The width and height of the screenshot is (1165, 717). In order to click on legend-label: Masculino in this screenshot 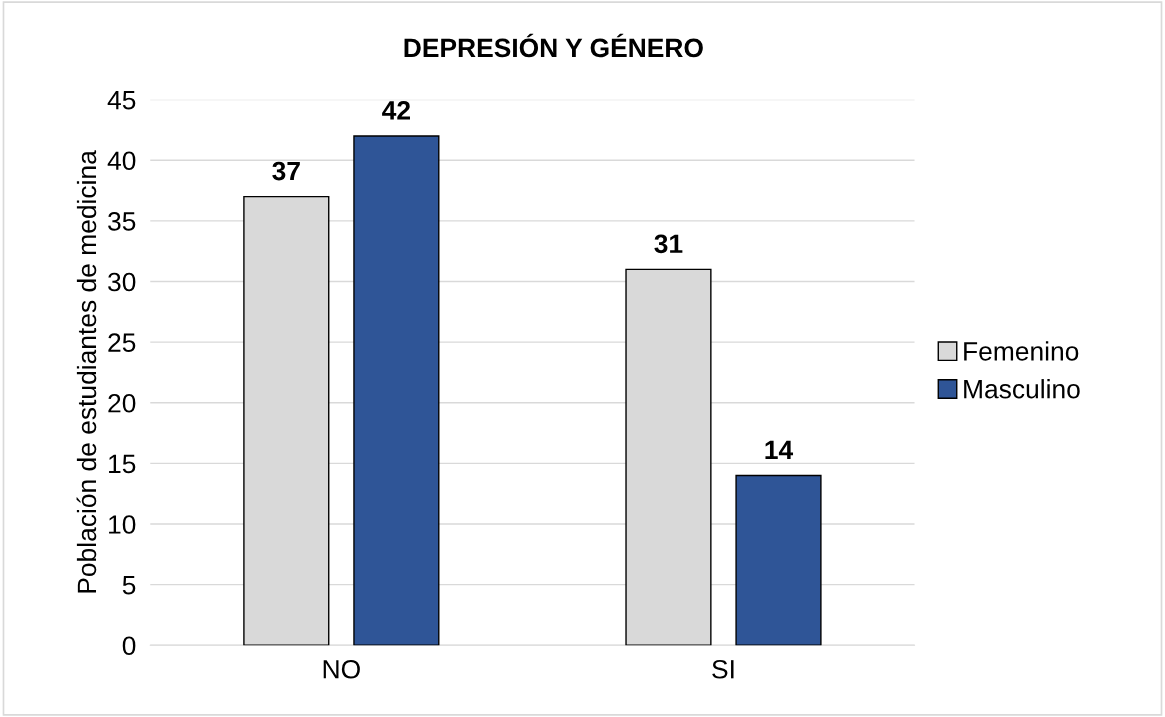, I will do `click(1022, 389)`.